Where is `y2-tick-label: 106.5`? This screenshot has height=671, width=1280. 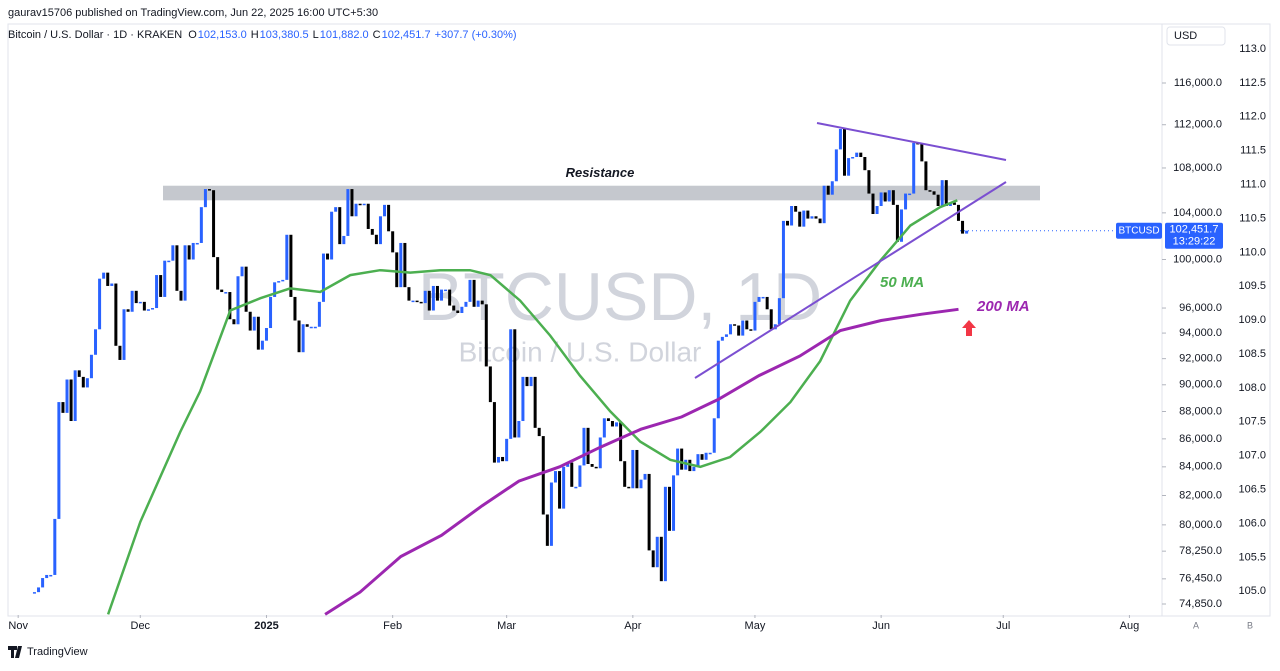 y2-tick-label: 106.5 is located at coordinates (1252, 490).